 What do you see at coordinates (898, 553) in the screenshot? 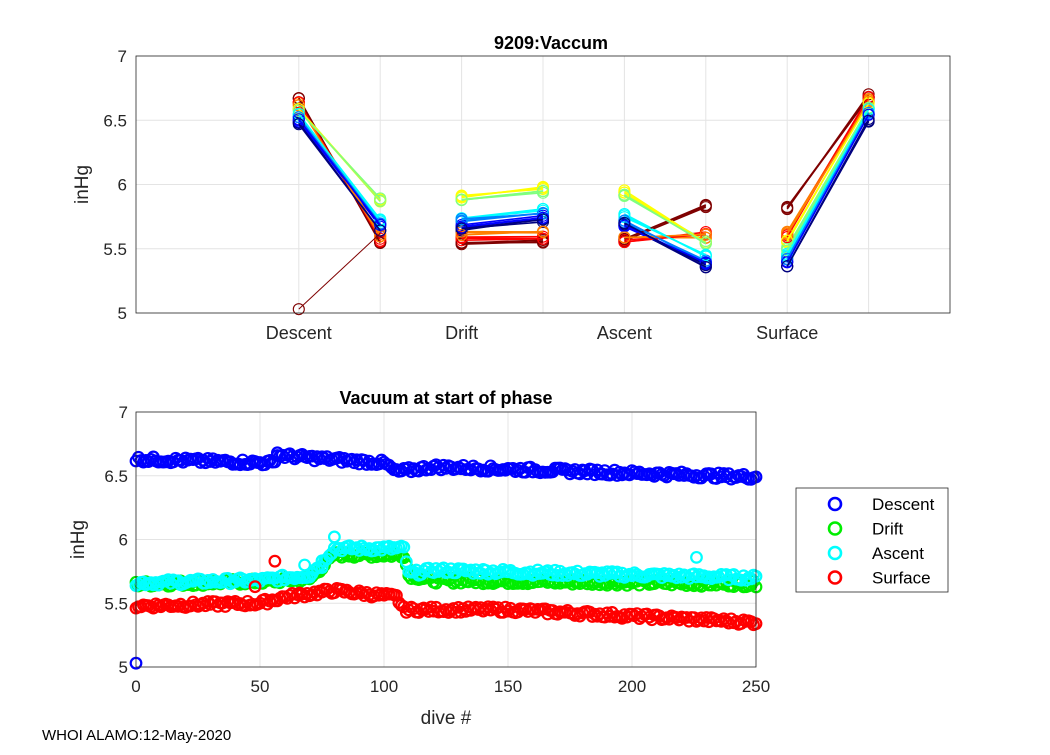
I see `legend-label-ascent: Ascent` at bounding box center [898, 553].